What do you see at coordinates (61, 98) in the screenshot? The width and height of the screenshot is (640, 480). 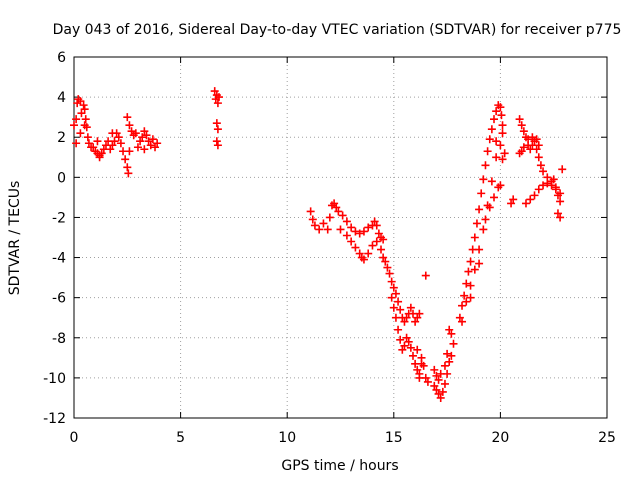 I see `y-tick-label: 4` at bounding box center [61, 98].